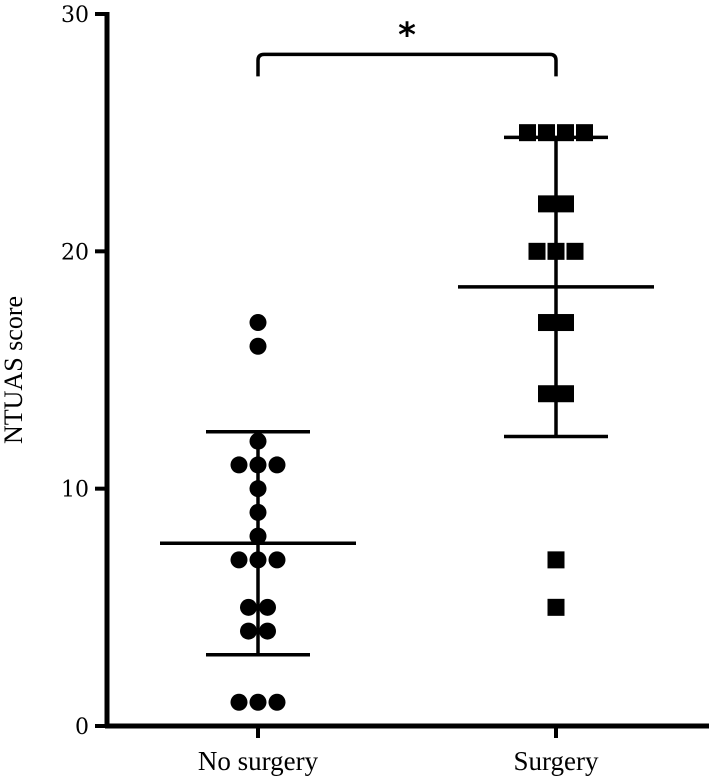  Describe the element at coordinates (407, 35) in the screenshot. I see `significance-star: *` at that location.